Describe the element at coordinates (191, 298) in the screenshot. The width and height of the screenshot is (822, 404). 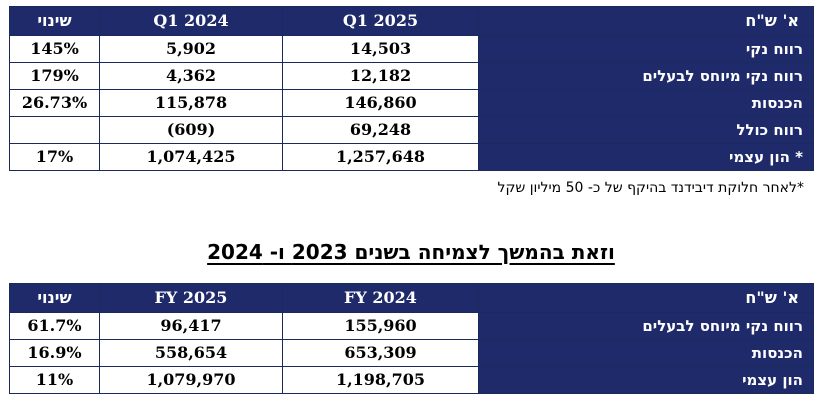
I see `header-fy-2025: FY 2025` at that location.